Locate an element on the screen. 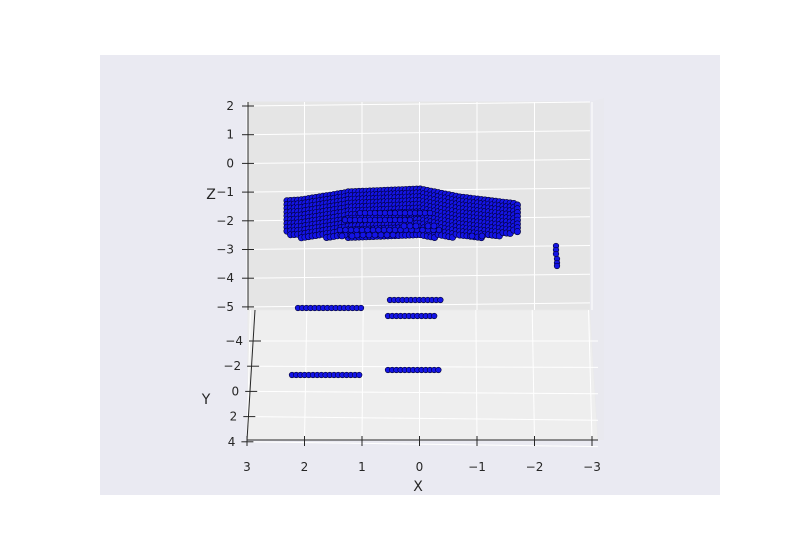 This screenshot has width=800, height=550. y-tick-label: 2 is located at coordinates (234, 417).